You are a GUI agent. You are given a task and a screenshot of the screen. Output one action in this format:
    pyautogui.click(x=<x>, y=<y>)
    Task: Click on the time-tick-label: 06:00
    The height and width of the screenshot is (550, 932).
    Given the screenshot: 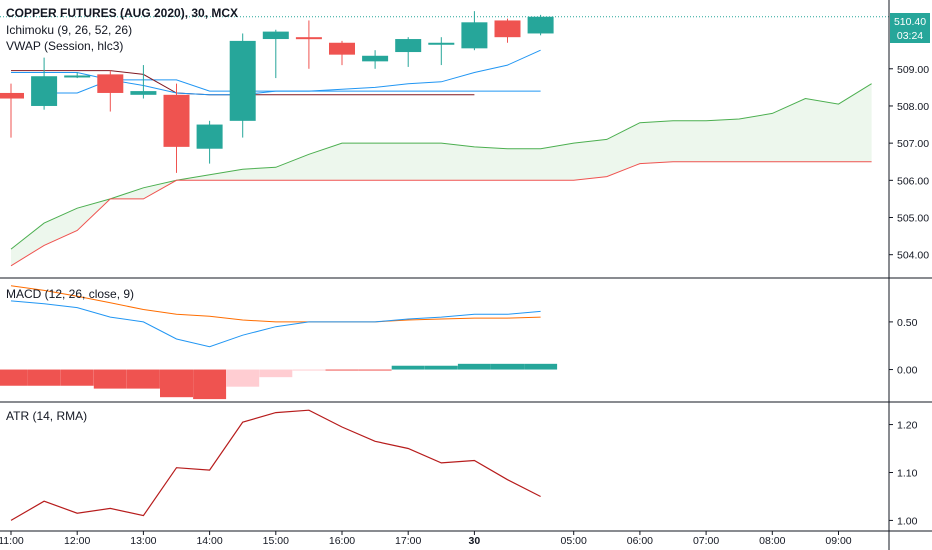 What is the action you would take?
    pyautogui.click(x=640, y=541)
    